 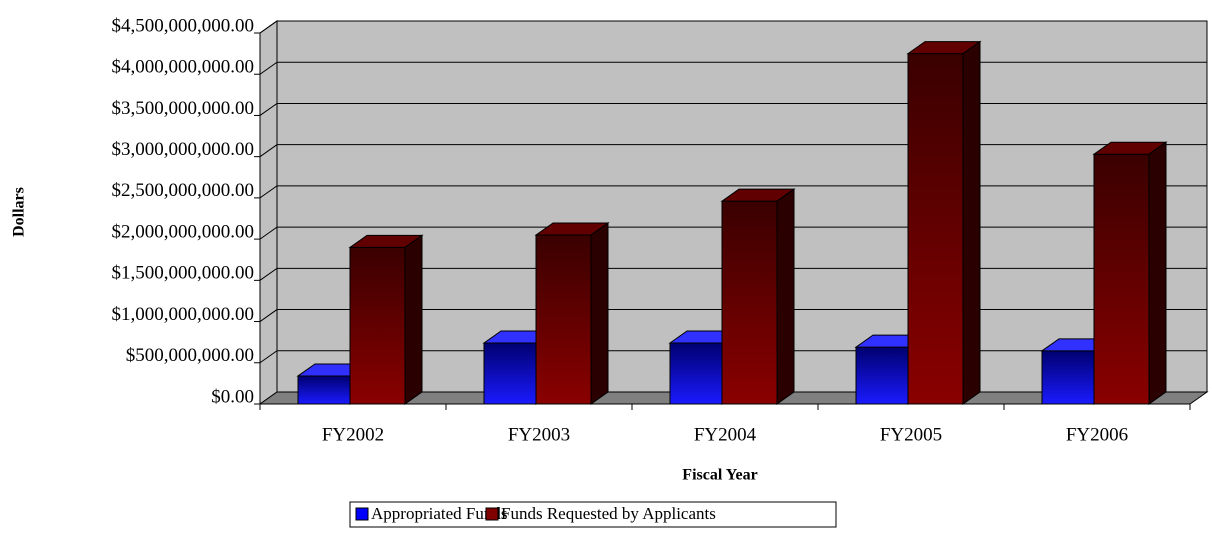 I want to click on y-tick-label: $500,000,000.00, so click(x=190, y=355).